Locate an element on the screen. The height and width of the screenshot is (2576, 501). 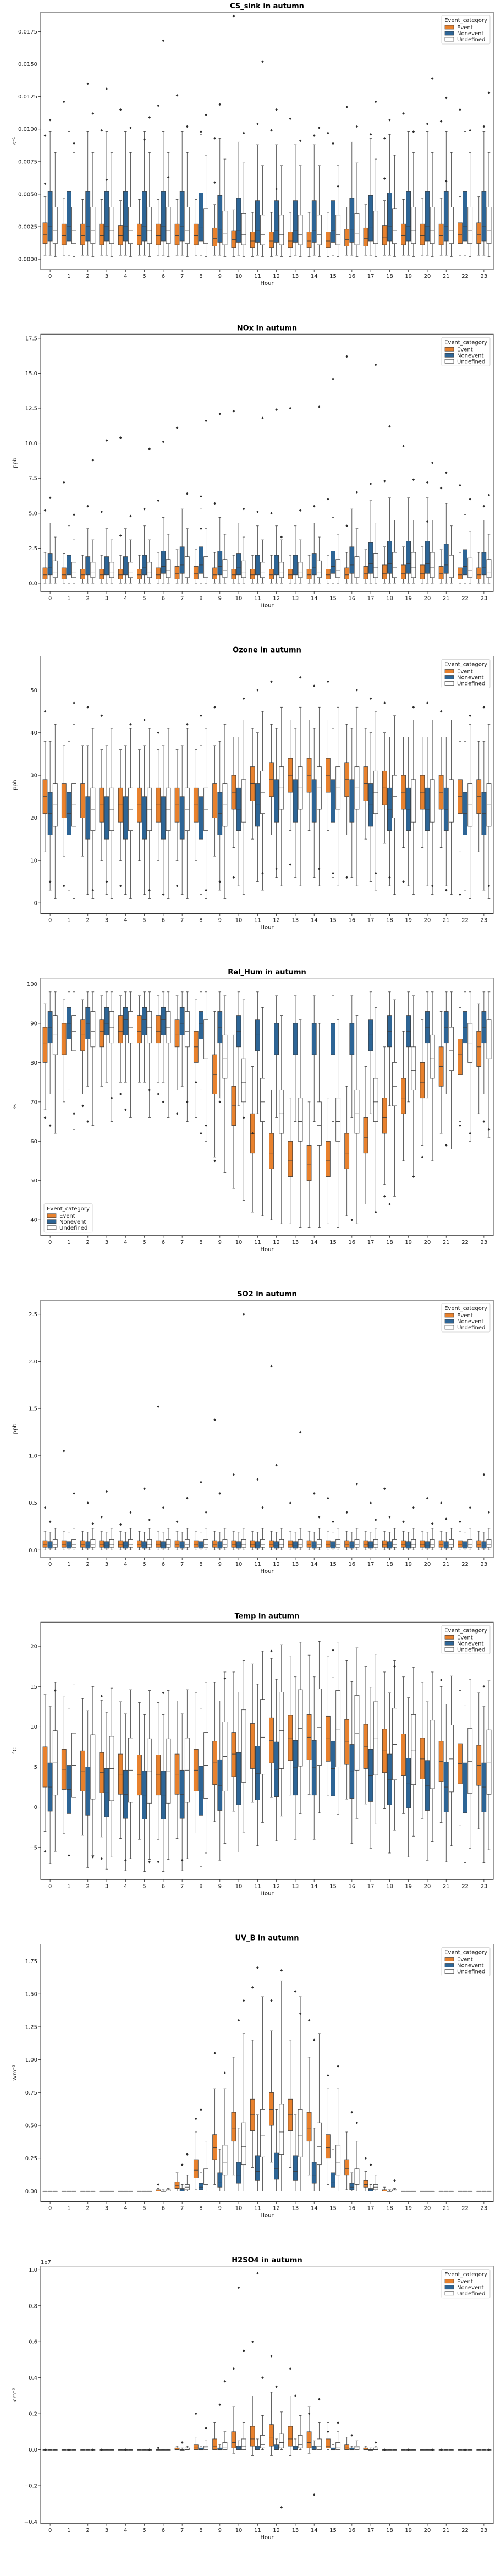
y-tick-label: 20 is located at coordinates (33, 818).